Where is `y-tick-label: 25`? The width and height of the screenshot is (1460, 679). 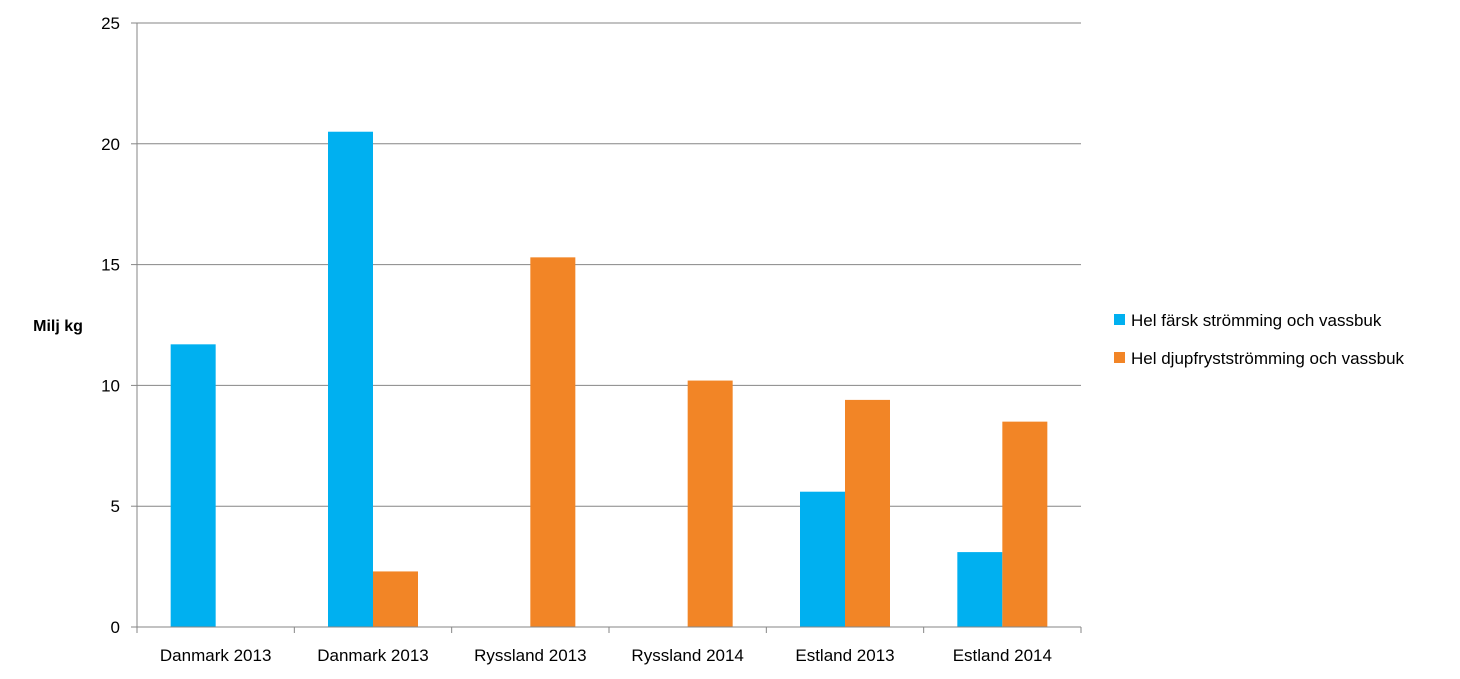
y-tick-label: 25 is located at coordinates (110, 23).